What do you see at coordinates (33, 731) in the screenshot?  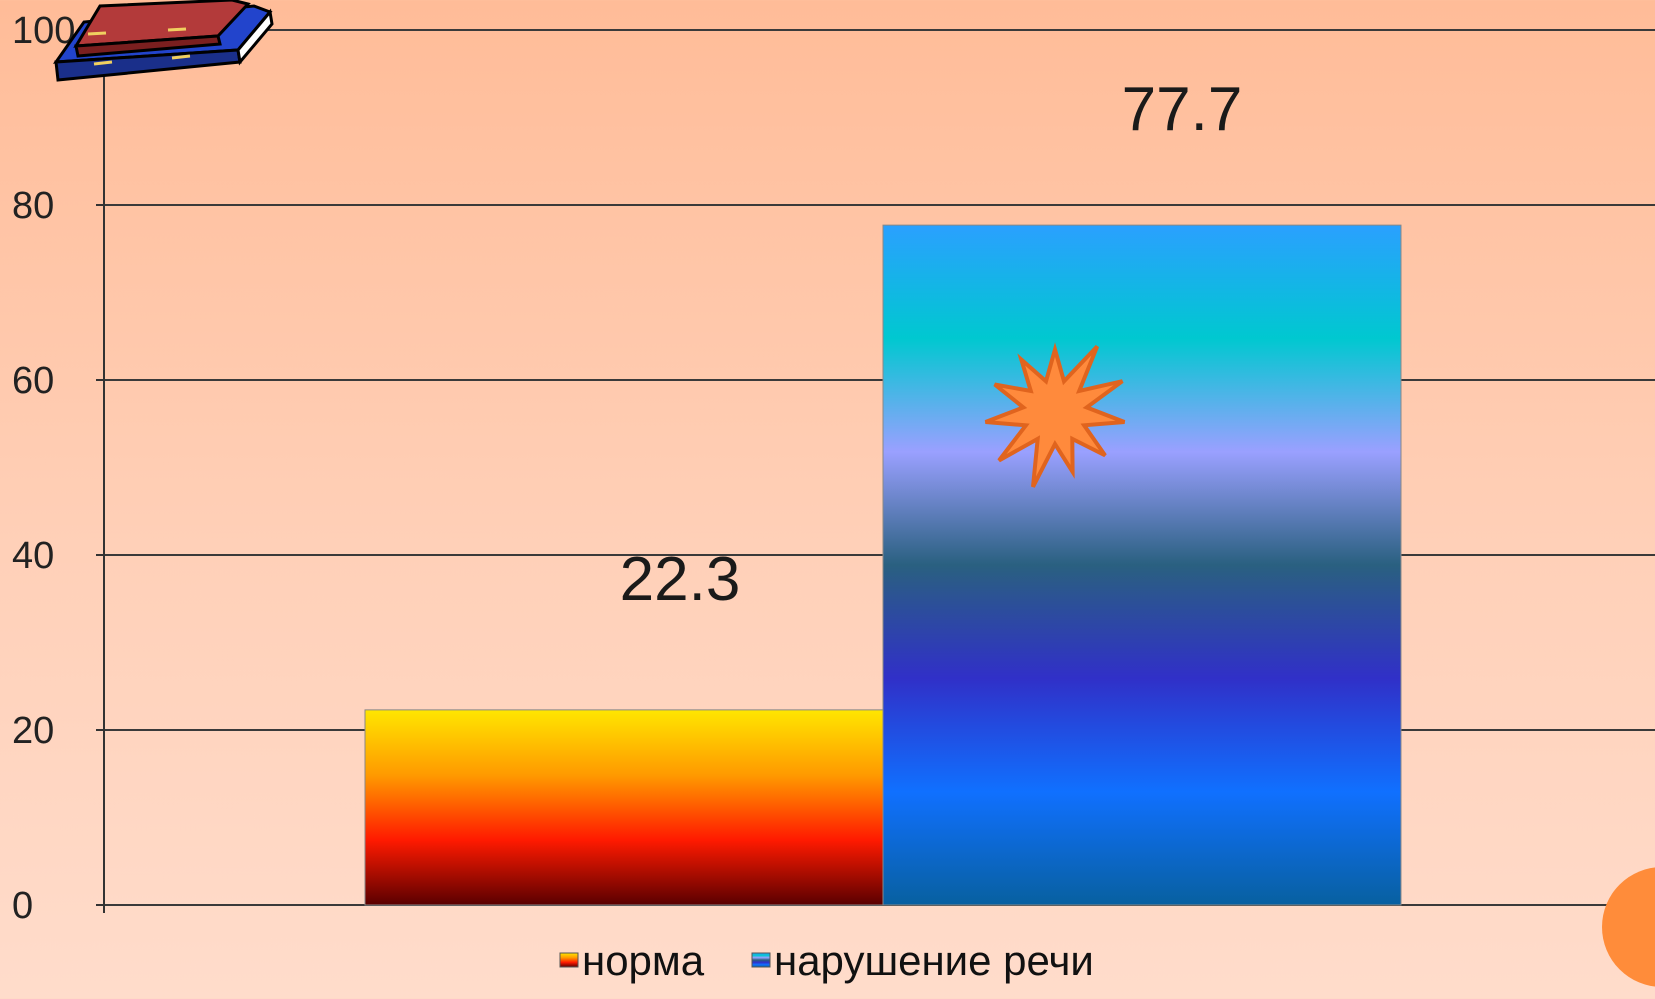 I see `y-tick-label: 20` at bounding box center [33, 731].